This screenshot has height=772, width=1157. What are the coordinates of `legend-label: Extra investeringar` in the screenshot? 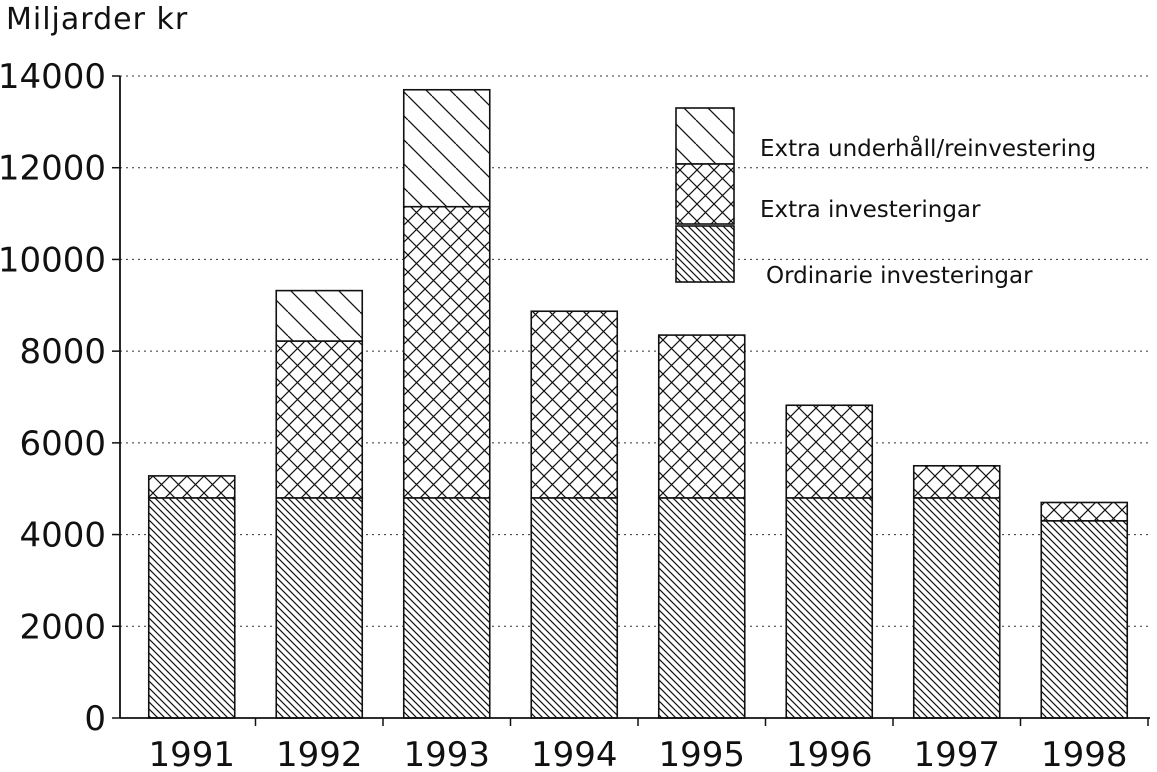 It's located at (870, 210).